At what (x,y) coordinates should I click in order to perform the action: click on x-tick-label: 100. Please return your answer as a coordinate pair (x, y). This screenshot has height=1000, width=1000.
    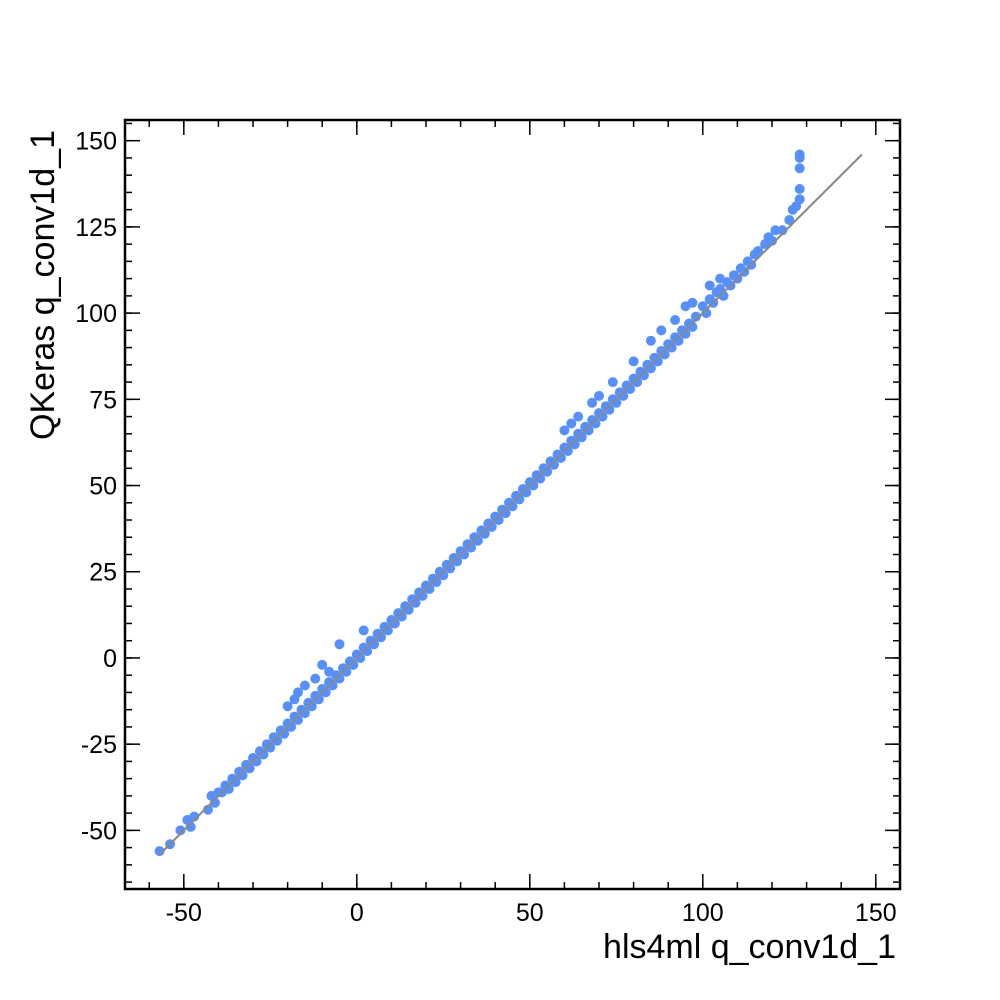
    Looking at the image, I should click on (703, 913).